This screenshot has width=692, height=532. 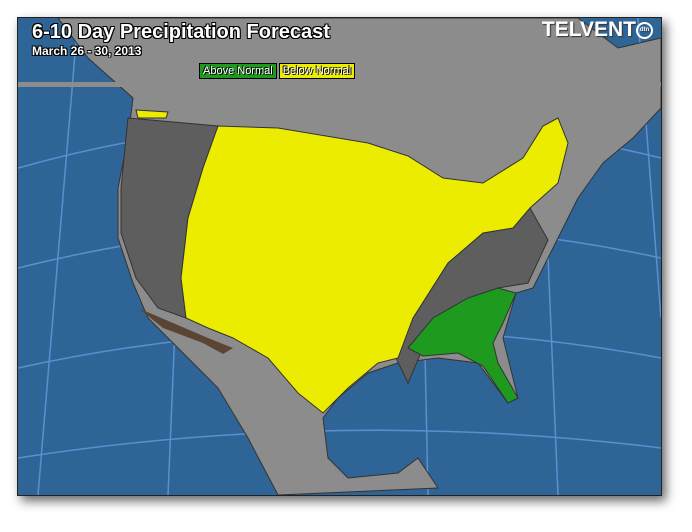 What do you see at coordinates (317, 71) in the screenshot?
I see `legend-below-normal: Below Normal` at bounding box center [317, 71].